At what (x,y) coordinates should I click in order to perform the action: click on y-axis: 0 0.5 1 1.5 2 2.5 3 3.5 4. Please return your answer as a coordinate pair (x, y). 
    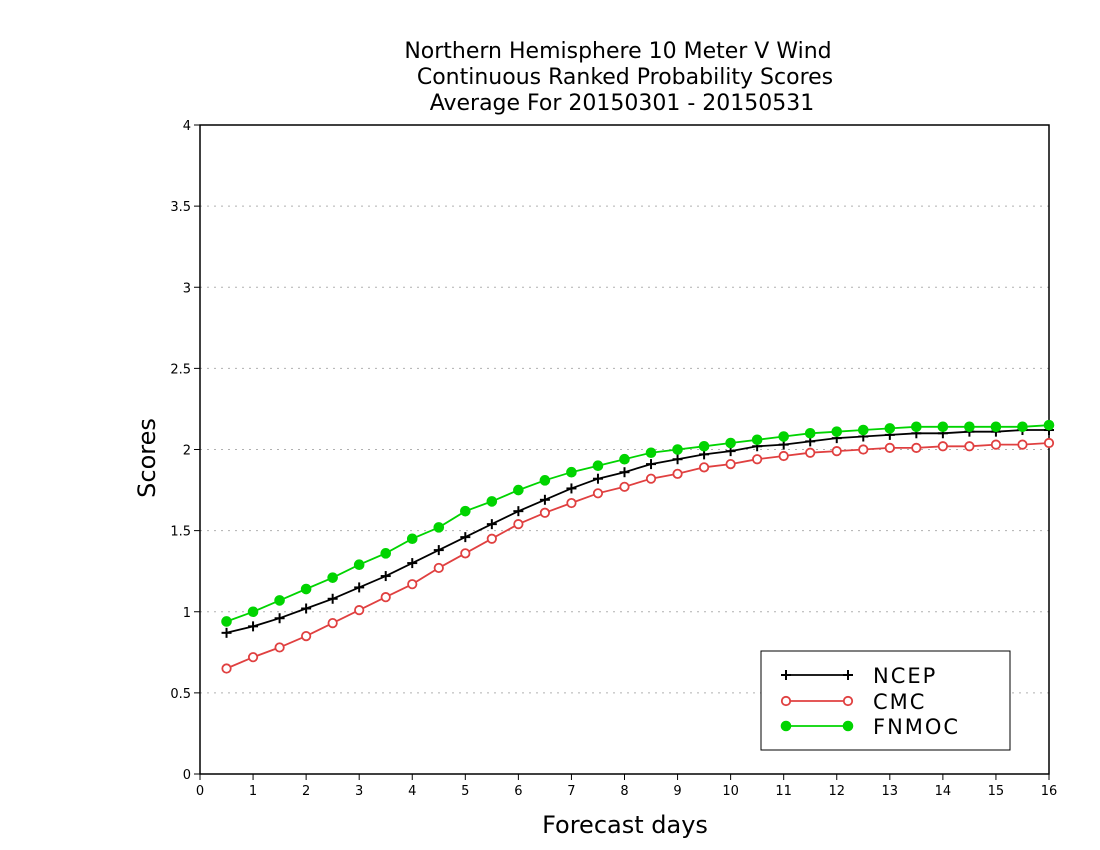
    Looking at the image, I should click on (185, 451).